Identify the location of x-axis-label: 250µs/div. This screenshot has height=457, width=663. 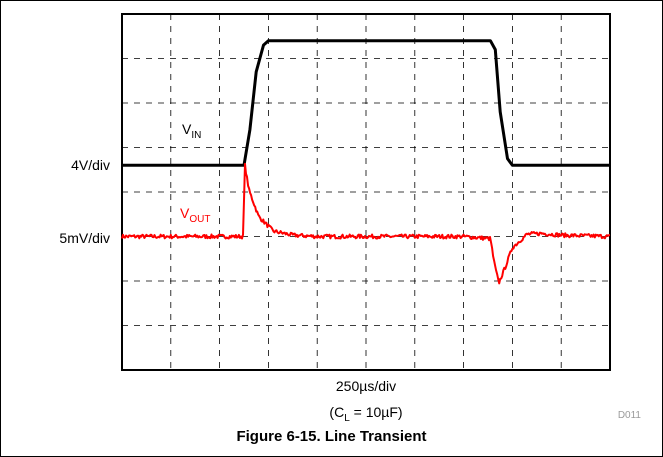
(366, 386).